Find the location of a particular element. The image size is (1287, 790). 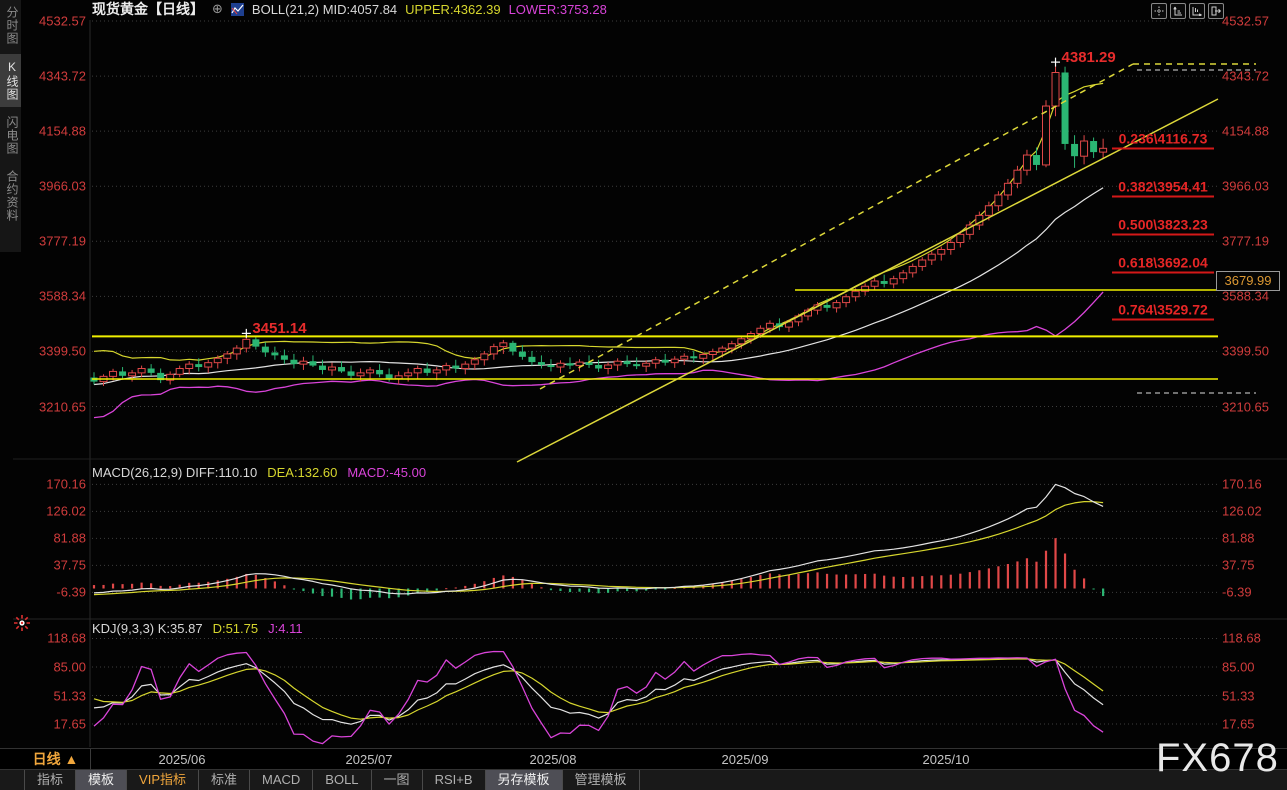

sidebar-tab-kline: K线图 is located at coordinates (10, 80).